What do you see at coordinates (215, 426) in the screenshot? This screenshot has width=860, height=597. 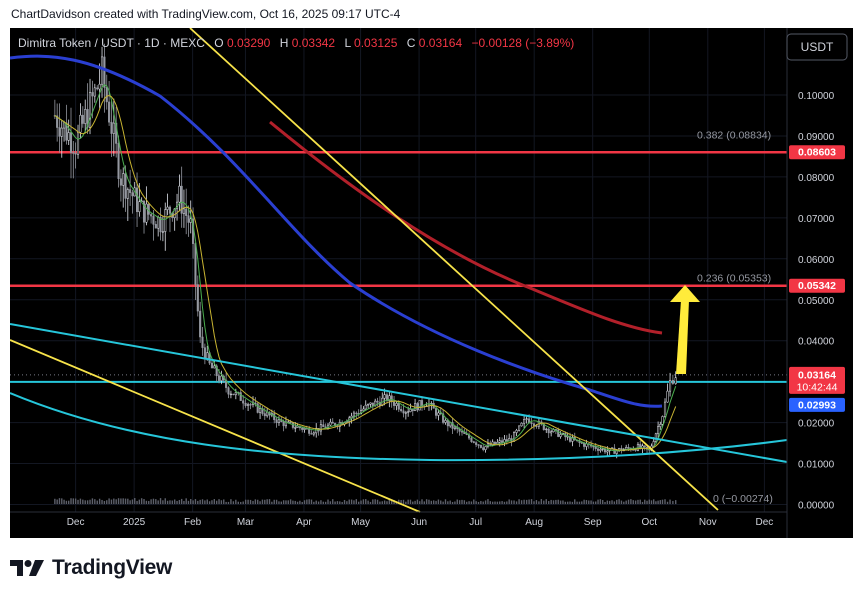 I see `trend-line-lower` at bounding box center [215, 426].